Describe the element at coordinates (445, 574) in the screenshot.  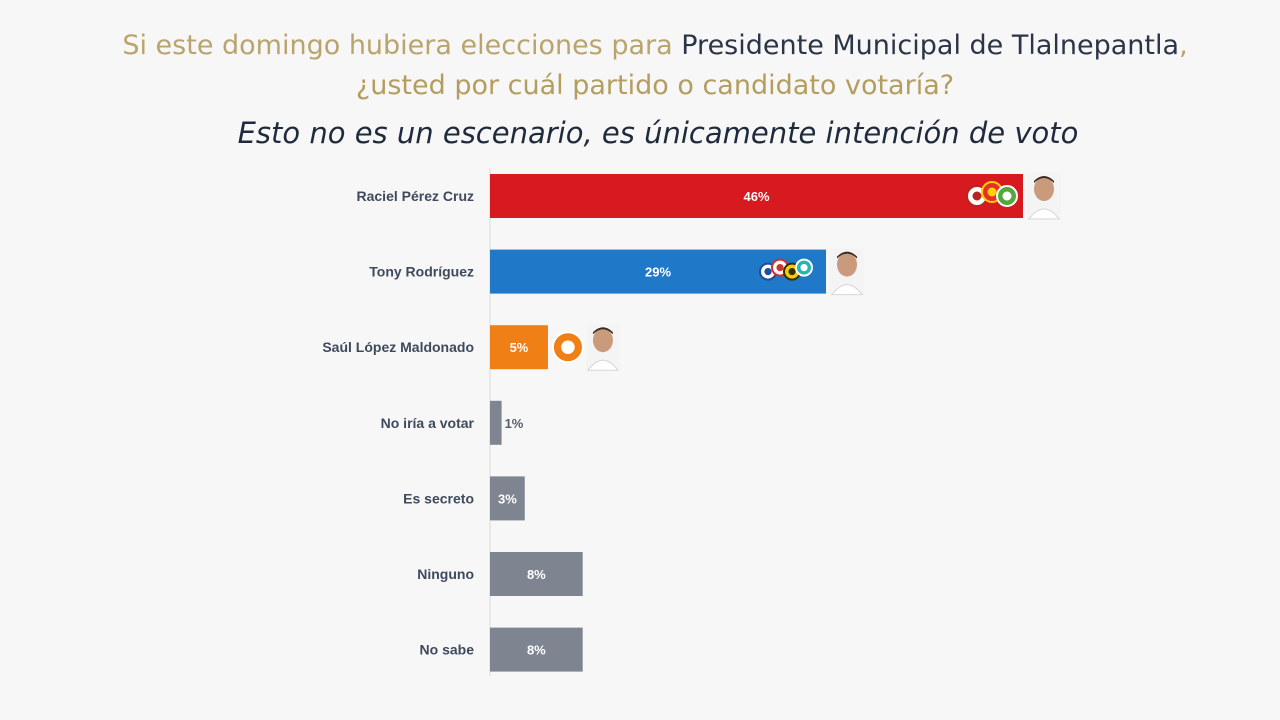
I see `category-label: Ninguno` at that location.